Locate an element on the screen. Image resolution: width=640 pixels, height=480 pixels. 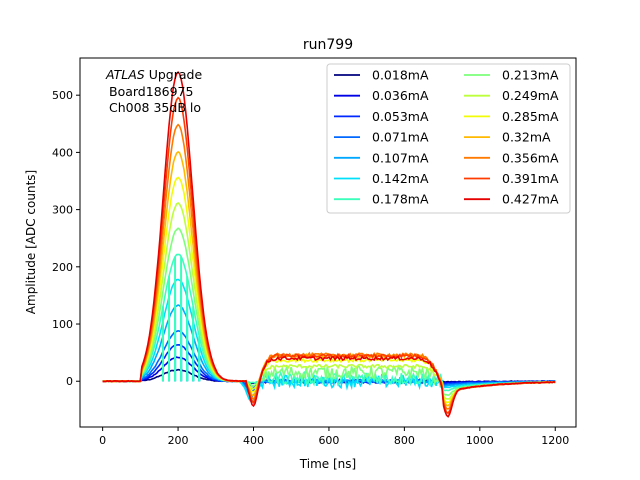
x-tick-label: 0 is located at coordinates (102, 440).